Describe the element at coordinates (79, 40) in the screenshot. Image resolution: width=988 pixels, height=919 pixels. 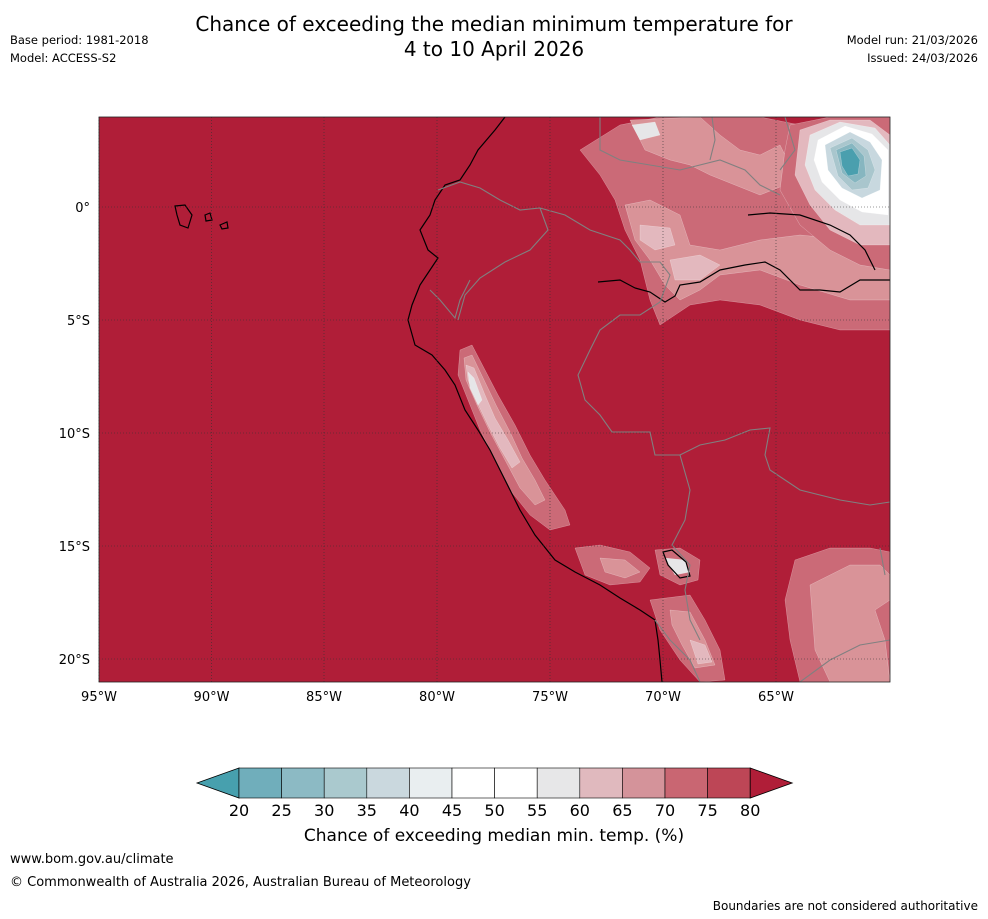
I see `base-period: Base period: 1981-2018` at that location.